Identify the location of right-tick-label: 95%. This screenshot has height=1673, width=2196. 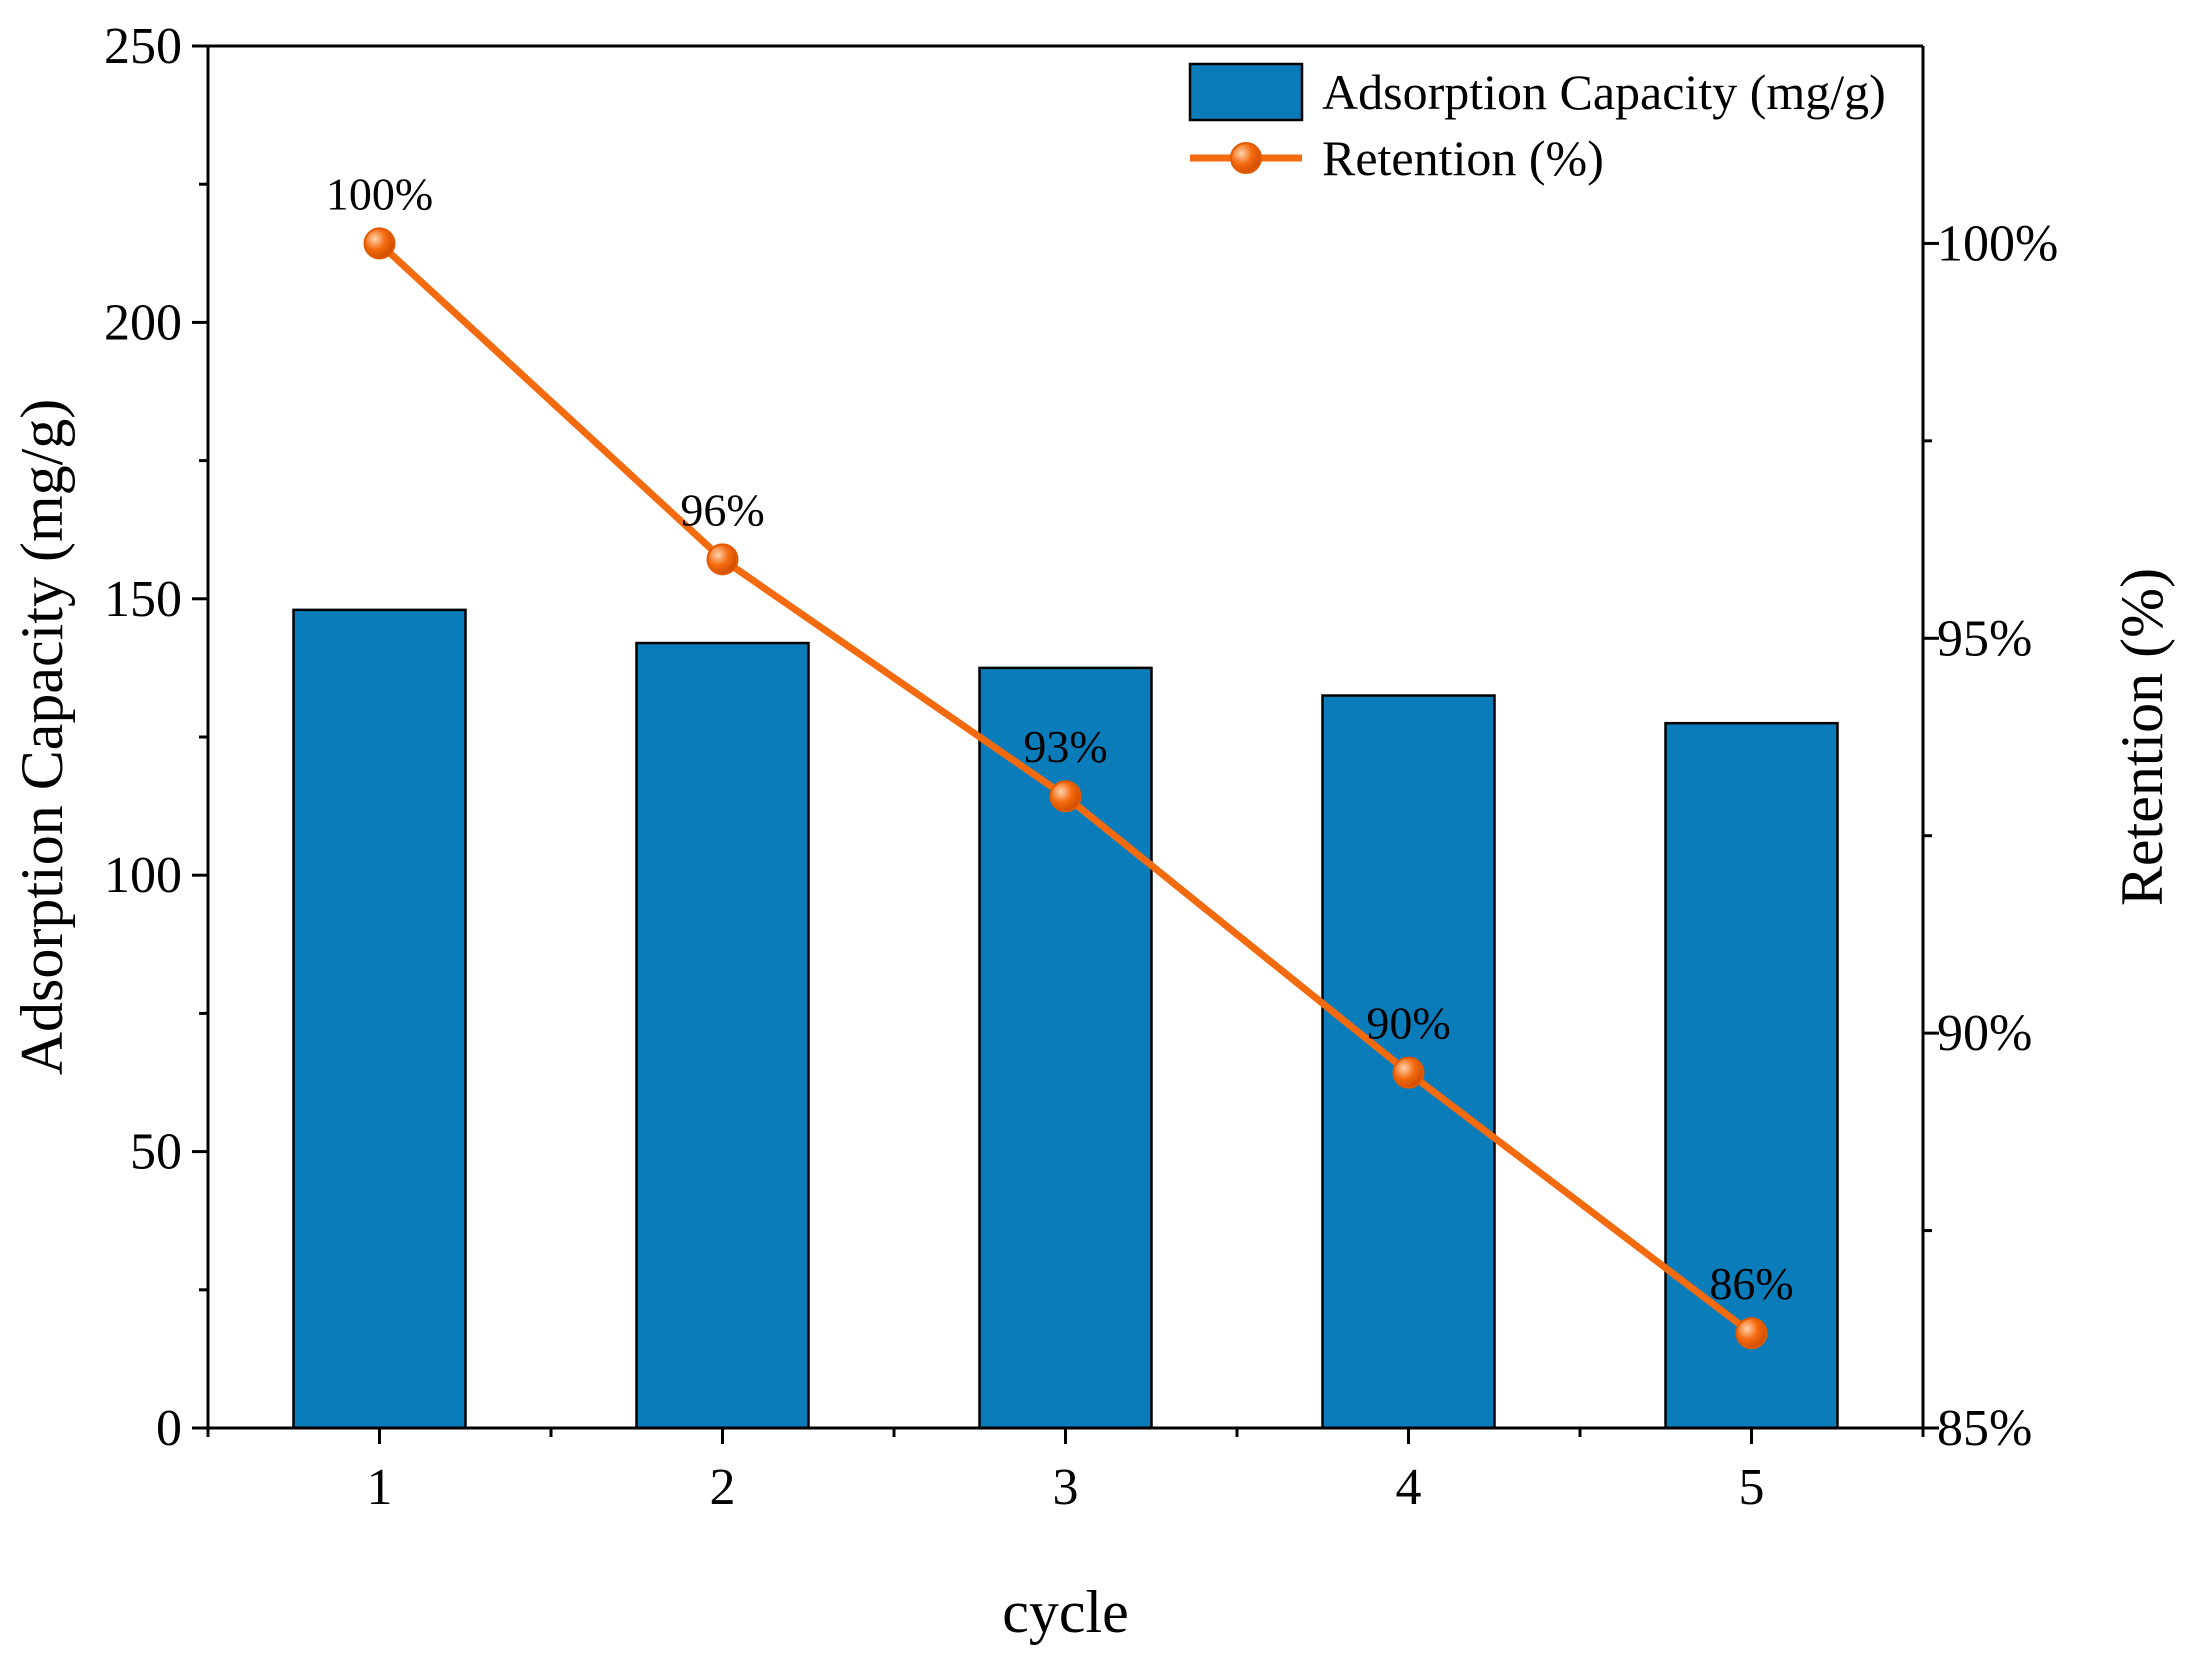
(1984, 638).